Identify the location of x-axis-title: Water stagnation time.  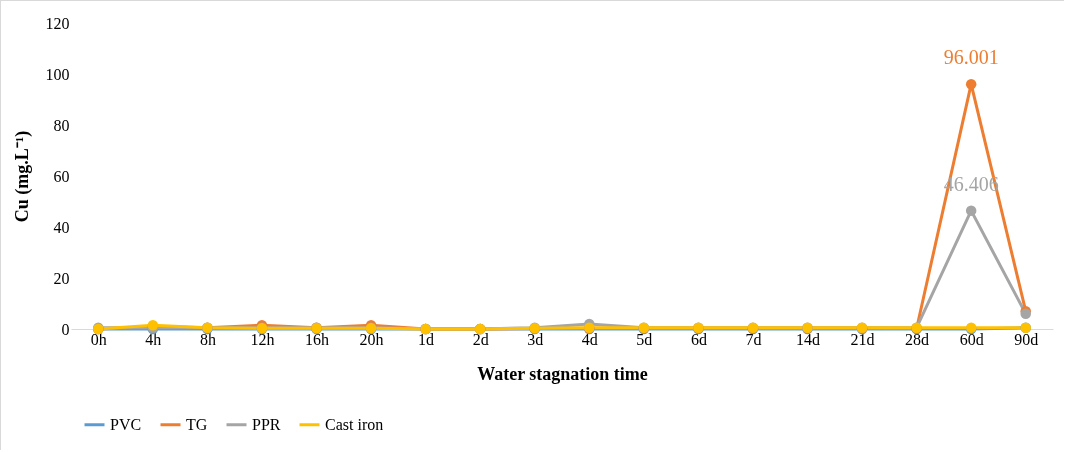
(562, 373).